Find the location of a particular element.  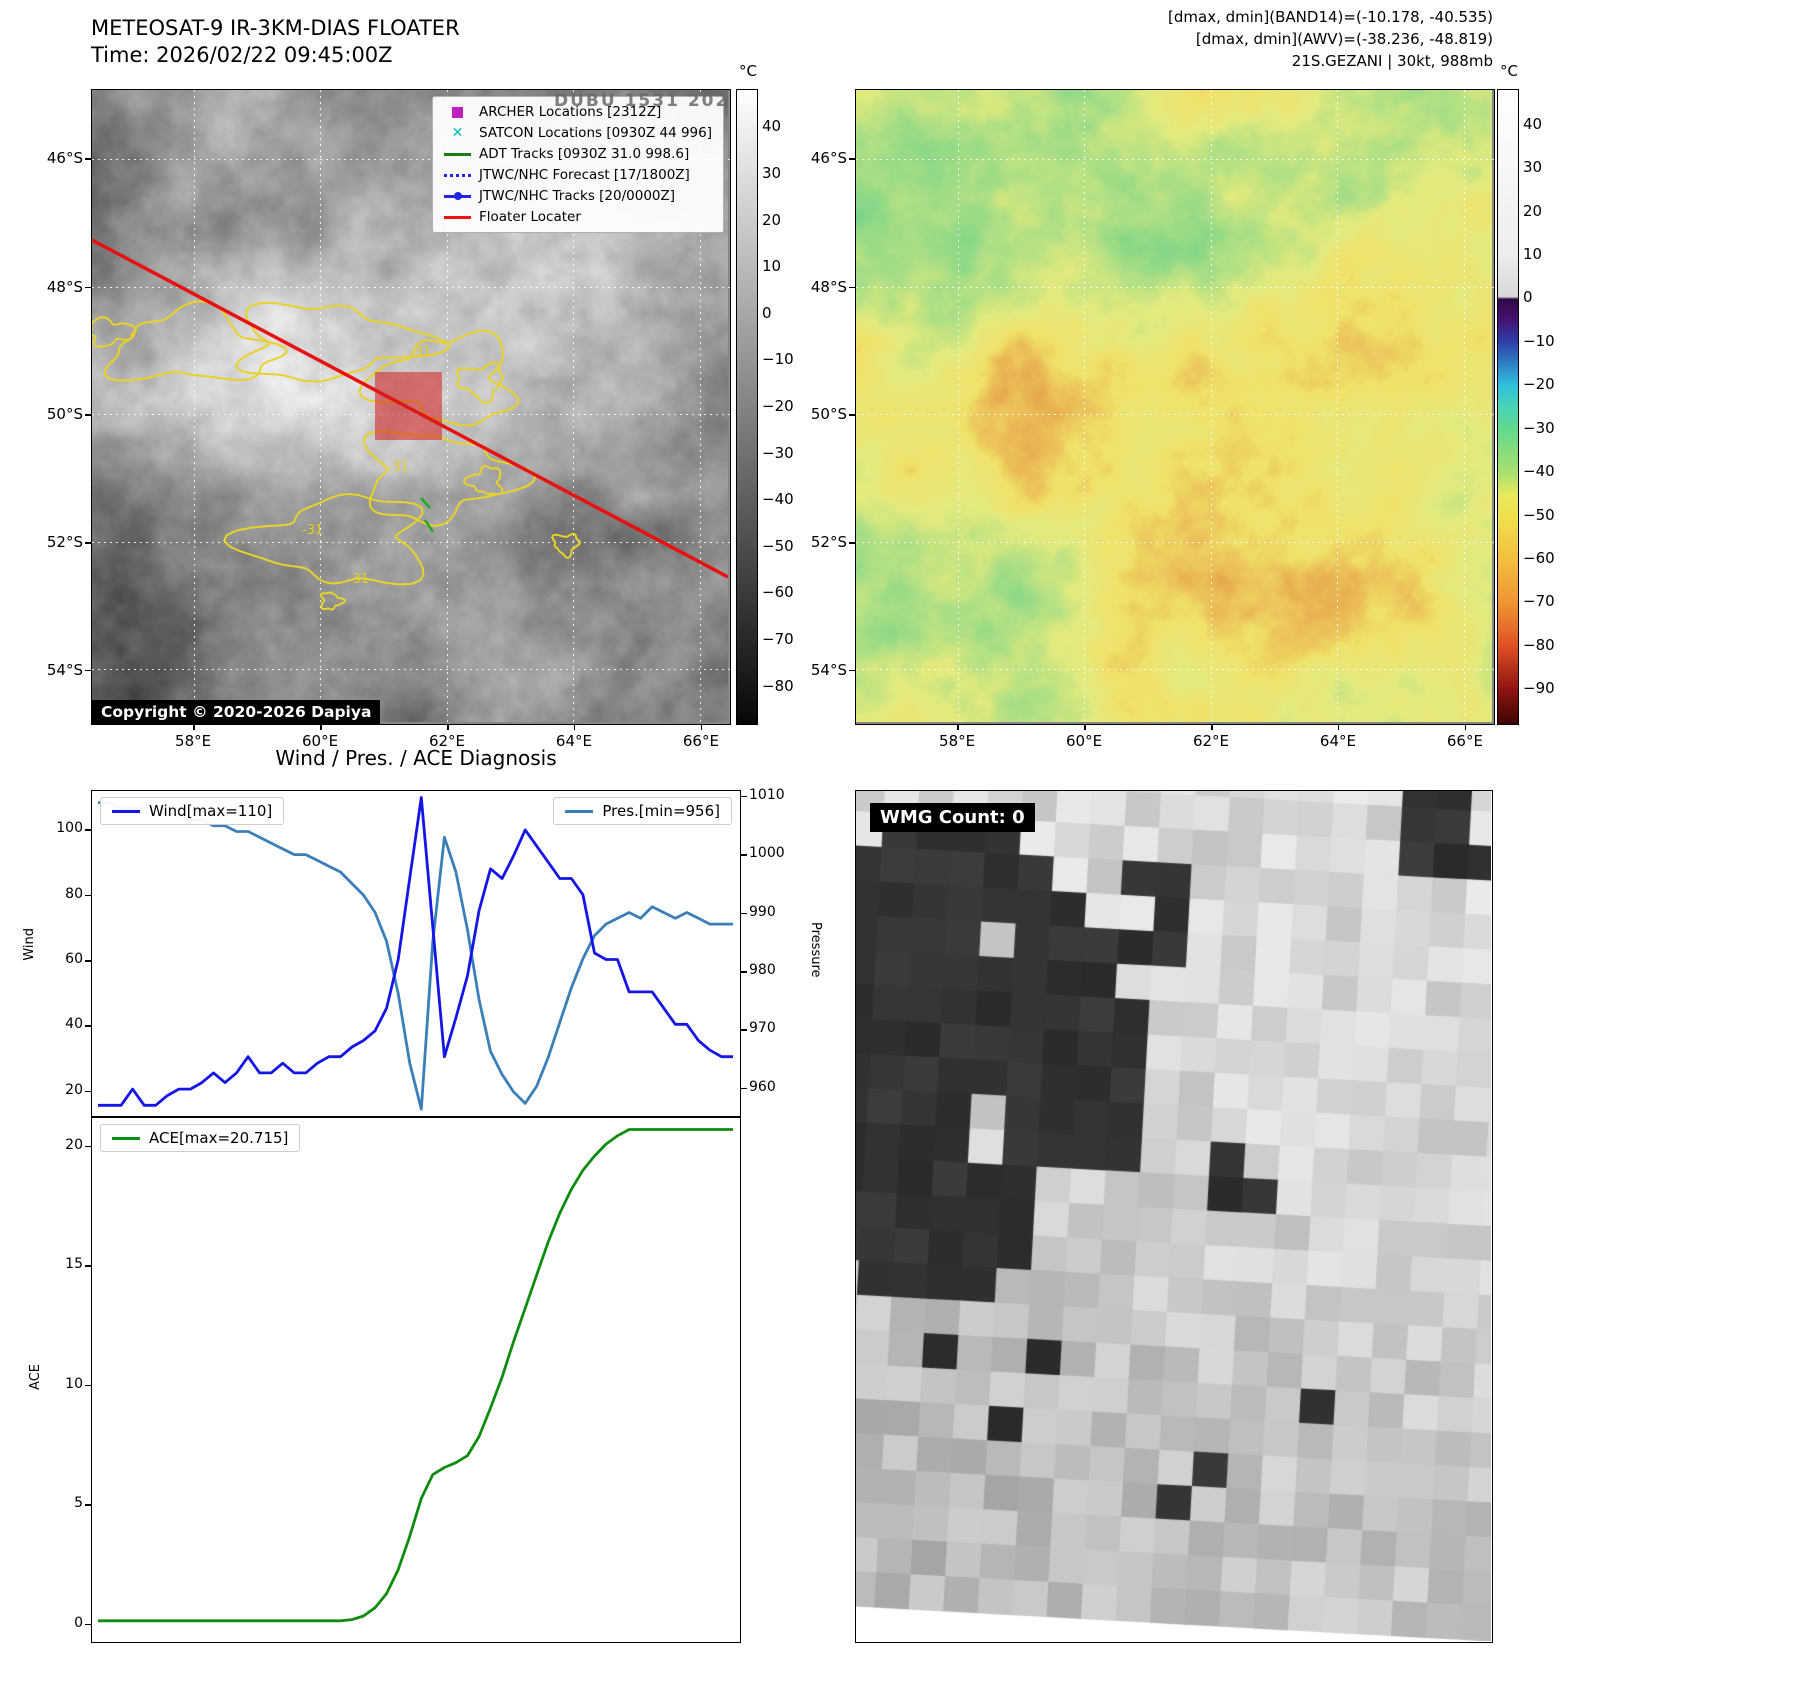

chart-y-tick-label: 1010 is located at coordinates (767, 794).